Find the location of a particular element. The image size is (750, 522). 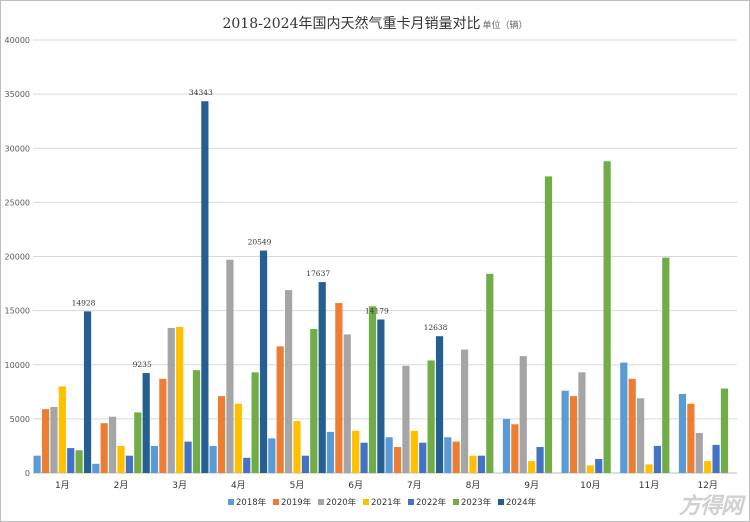

watermark-logo: 方得网 is located at coordinates (710, 506).